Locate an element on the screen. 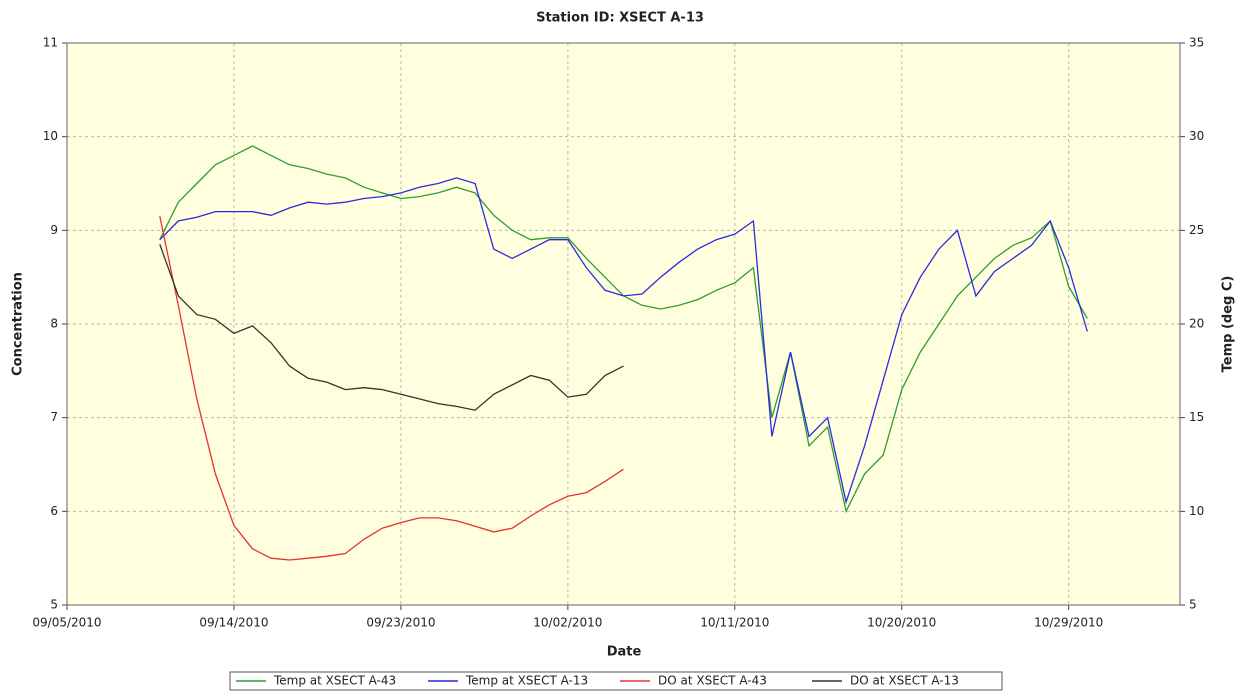 The width and height of the screenshot is (1239, 695). x-tick-label: 10/02/2010 is located at coordinates (567, 623).